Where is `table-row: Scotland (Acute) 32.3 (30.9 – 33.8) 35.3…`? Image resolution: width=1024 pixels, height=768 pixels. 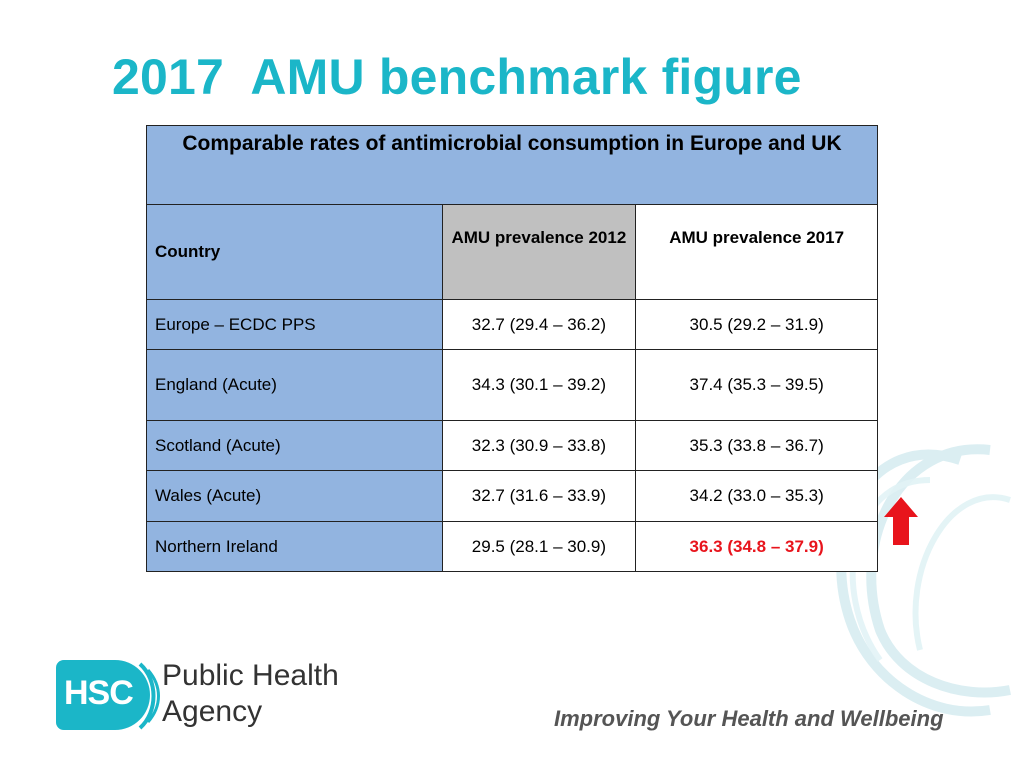 table-row: Scotland (Acute) 32.3 (30.9 – 33.8) 35.3… is located at coordinates (512, 445).